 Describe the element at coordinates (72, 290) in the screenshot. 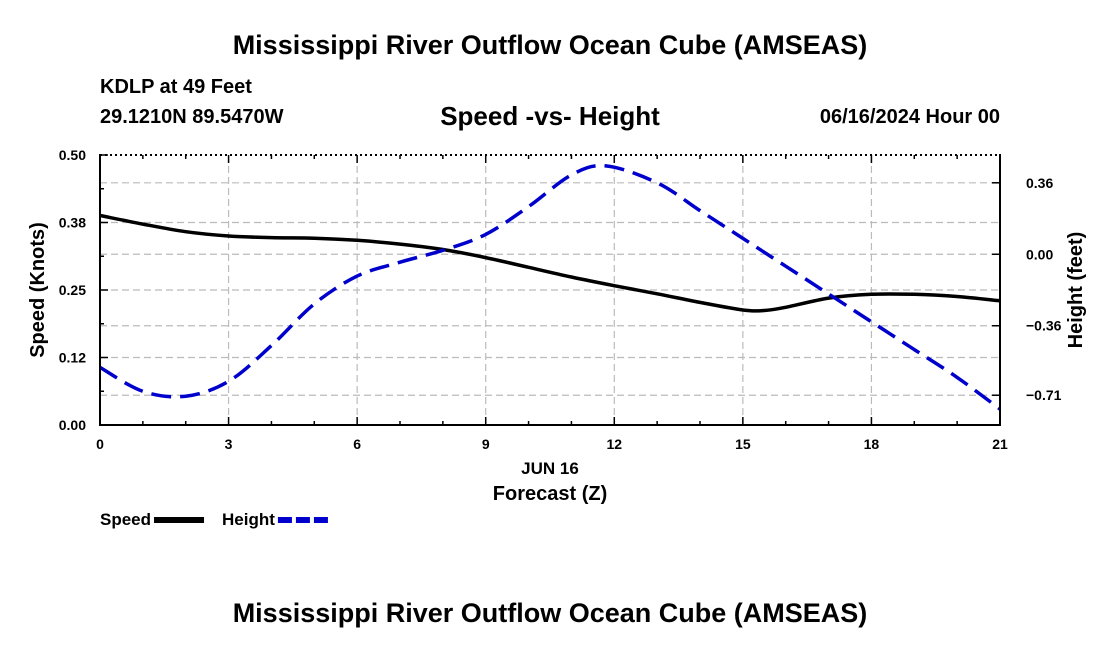

I see `y-tick-label: 0.25` at that location.